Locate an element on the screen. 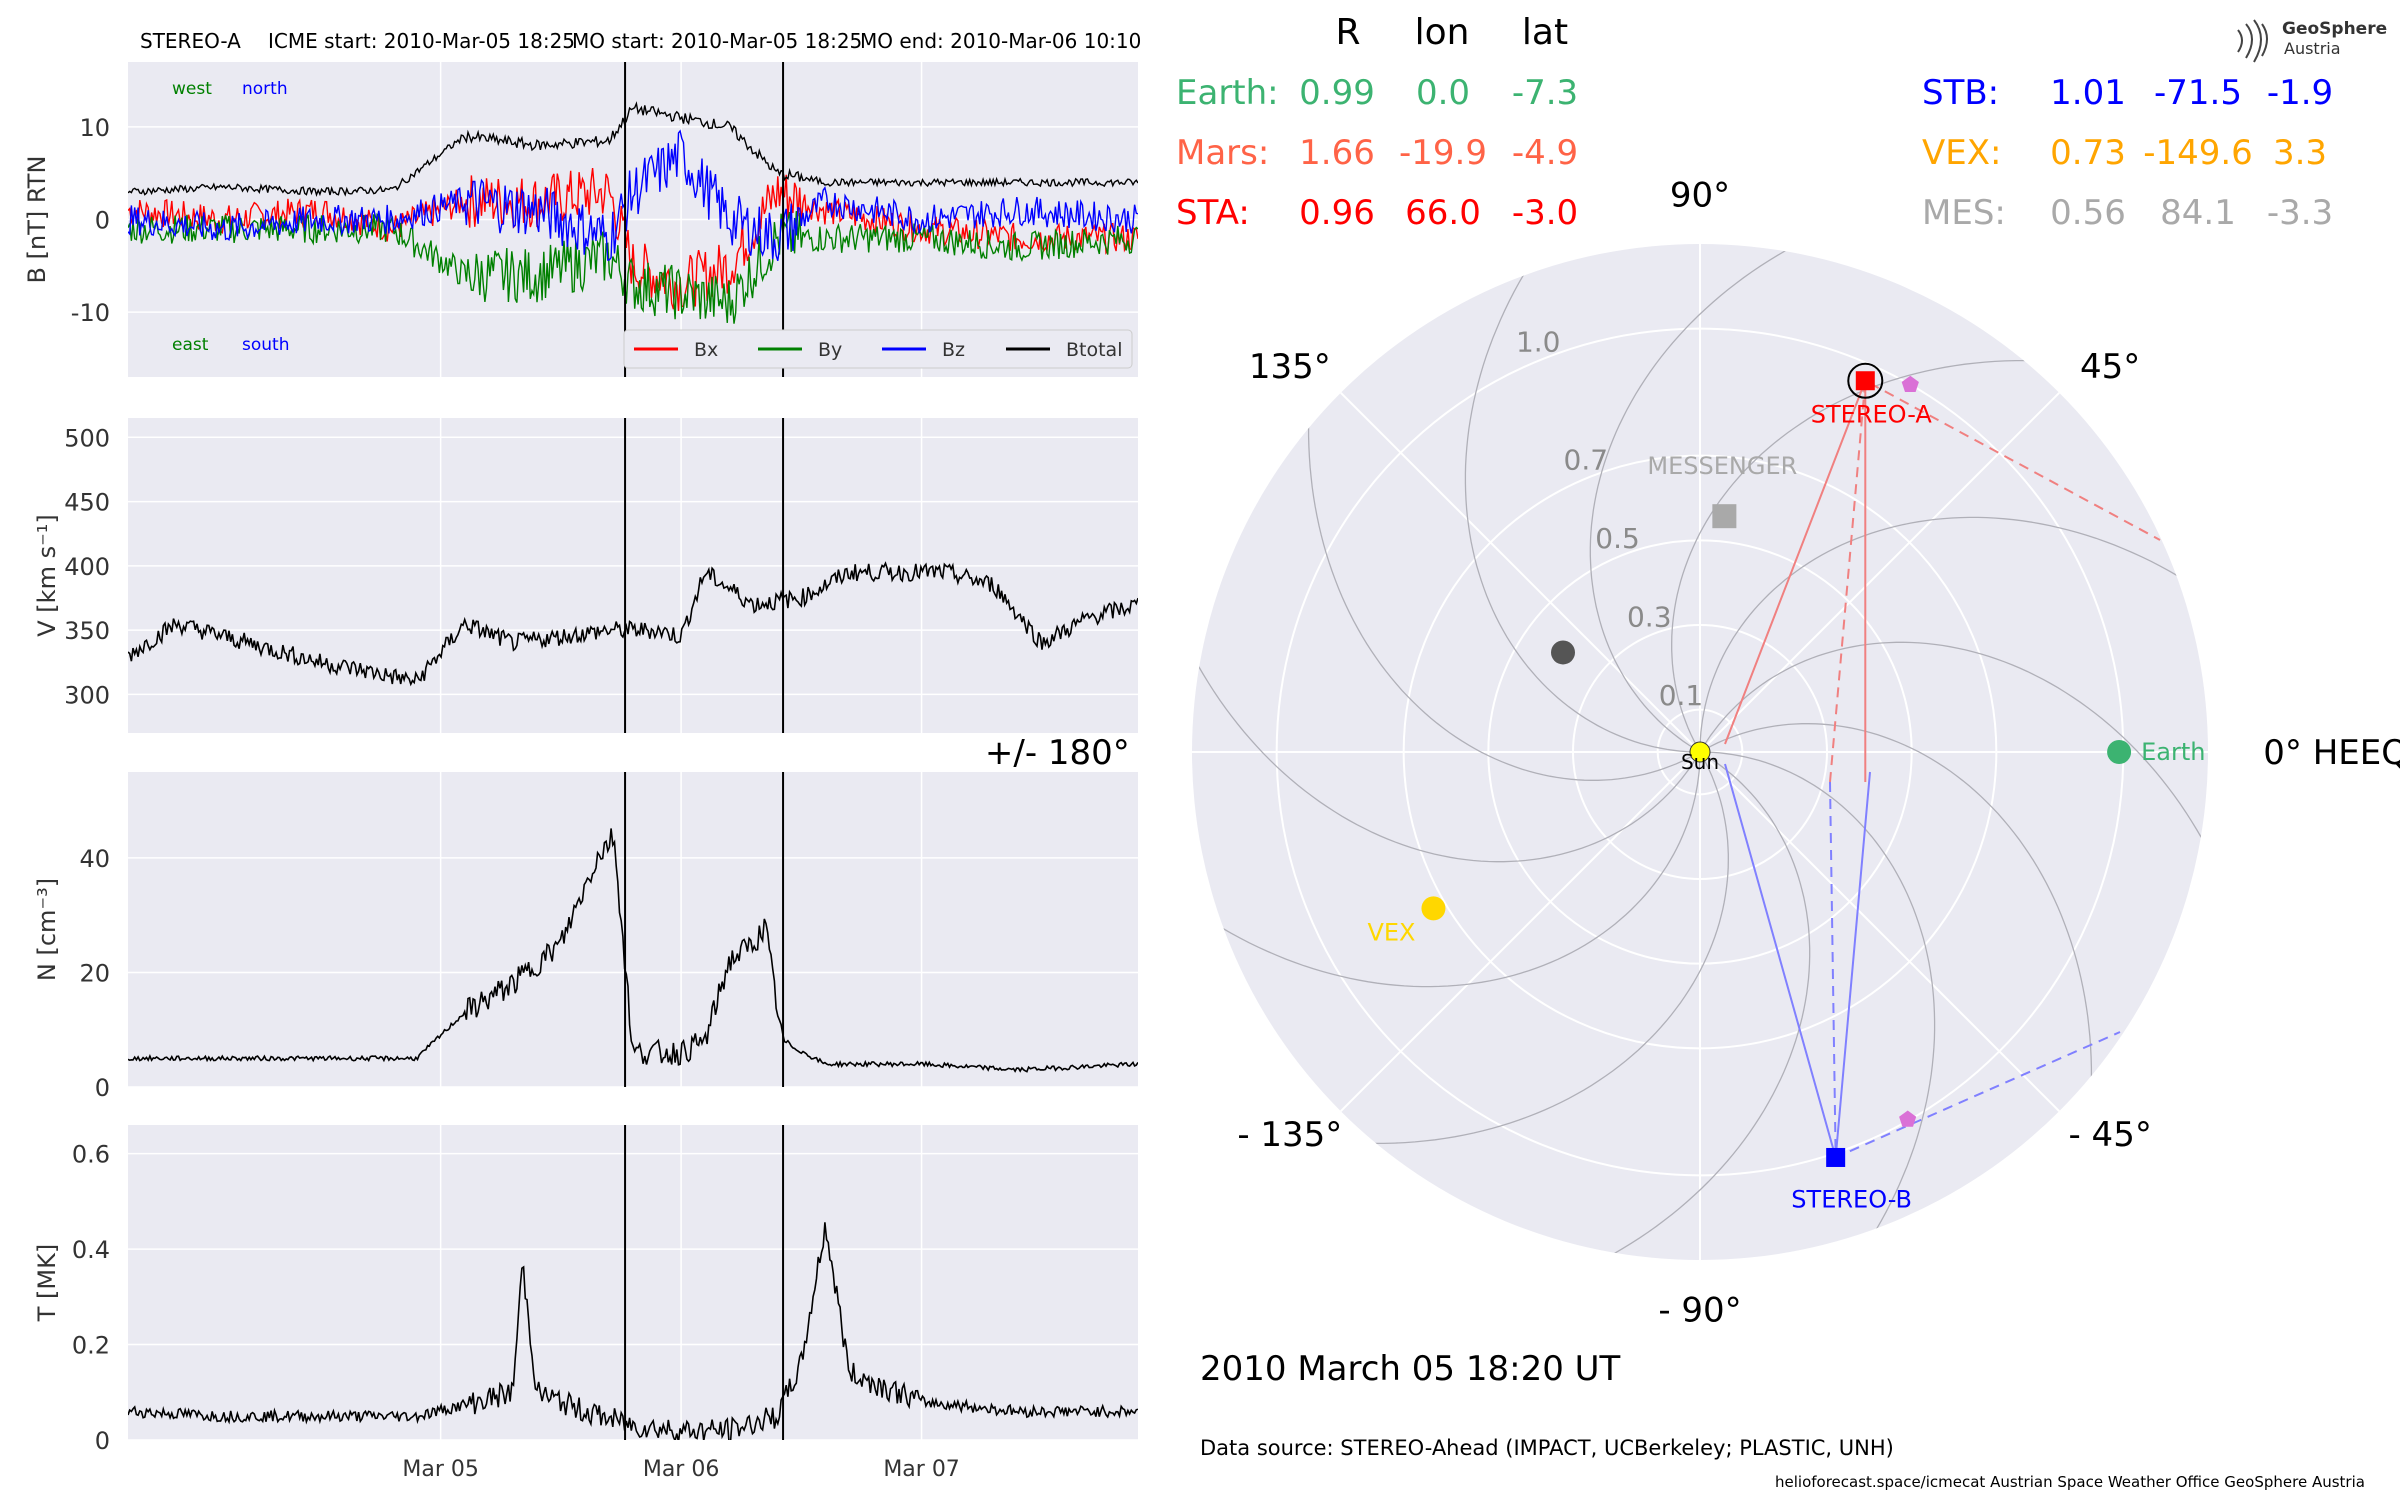 Image resolution: width=2400 pixels, height=1500 pixels. left-row-value: 0.99 is located at coordinates (1337, 93).